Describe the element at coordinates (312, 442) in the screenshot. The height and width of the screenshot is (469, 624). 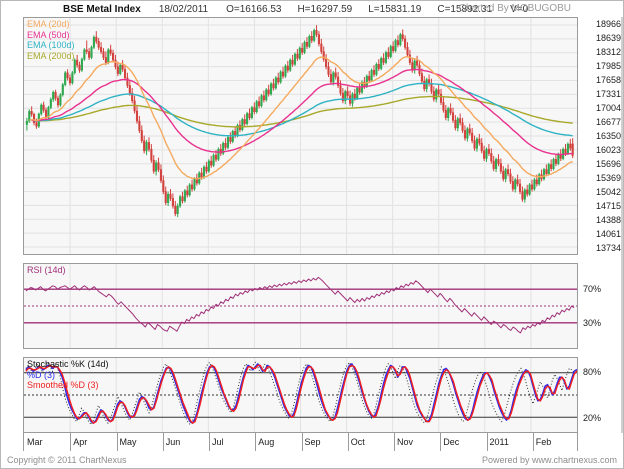
I see `date-axis-label: Sep` at that location.